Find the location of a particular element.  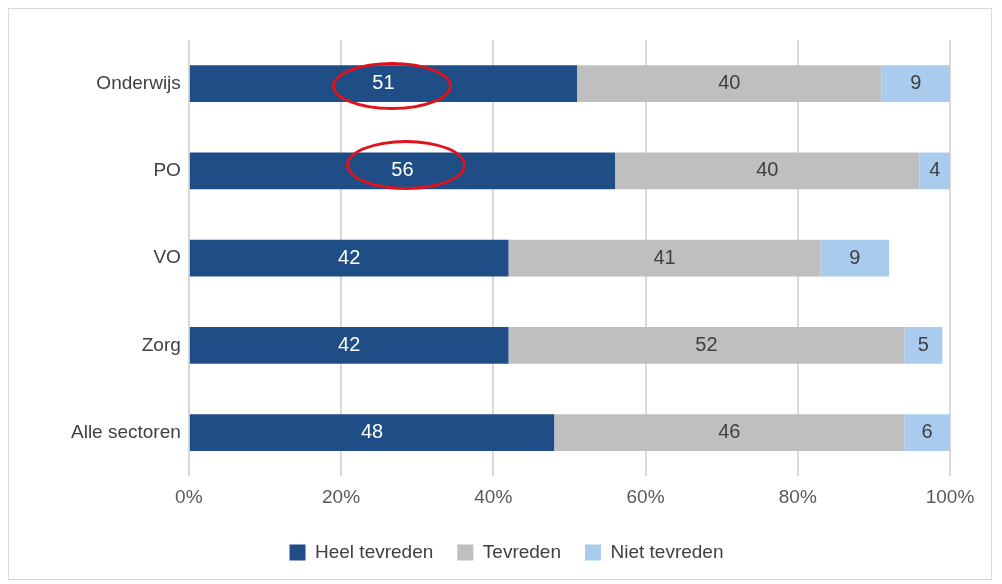

data-label: 5 is located at coordinates (923, 343).